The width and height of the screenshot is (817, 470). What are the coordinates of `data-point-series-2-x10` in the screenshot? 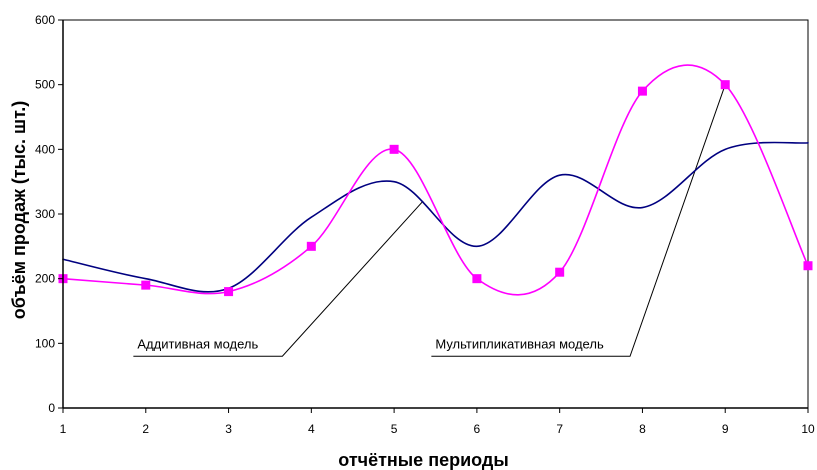 It's located at (808, 266).